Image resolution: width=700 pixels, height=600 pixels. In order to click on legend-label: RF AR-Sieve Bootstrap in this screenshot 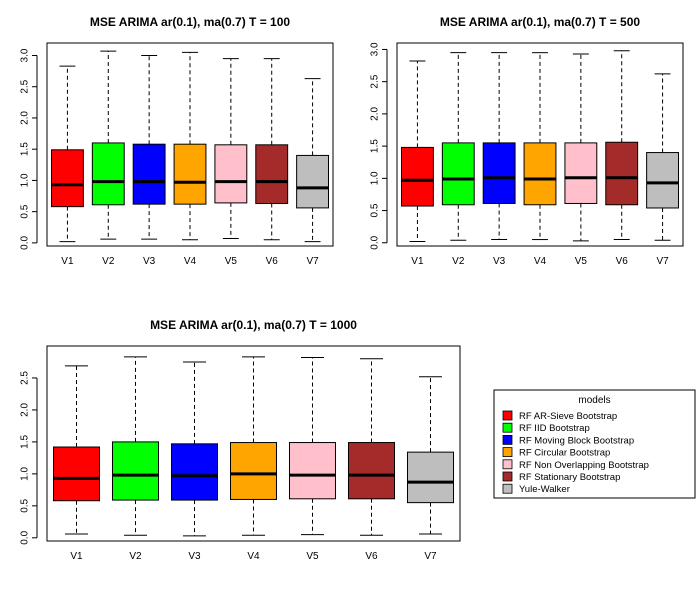, I will do `click(568, 416)`.